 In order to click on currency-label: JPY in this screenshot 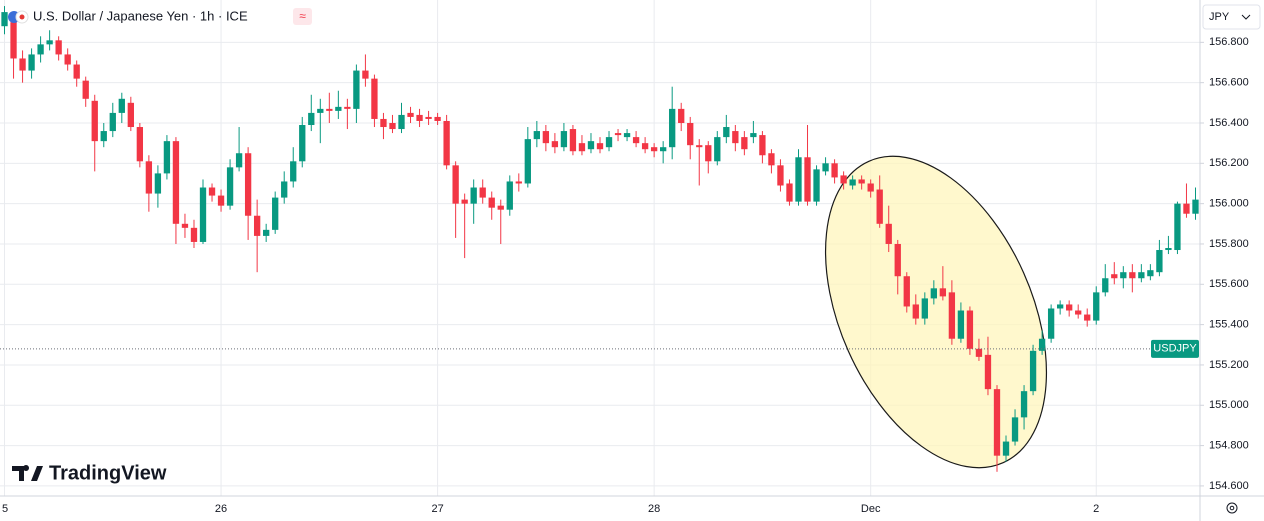, I will do `click(1219, 17)`.